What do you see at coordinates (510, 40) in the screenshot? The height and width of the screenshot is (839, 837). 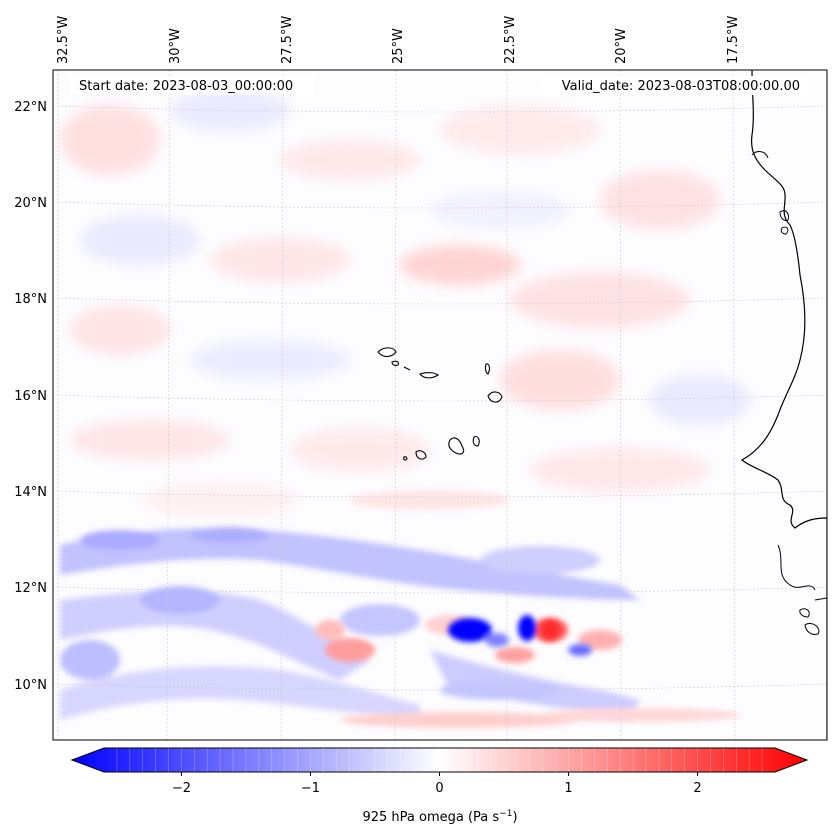 I see `lon-label: 22.5°W` at bounding box center [510, 40].